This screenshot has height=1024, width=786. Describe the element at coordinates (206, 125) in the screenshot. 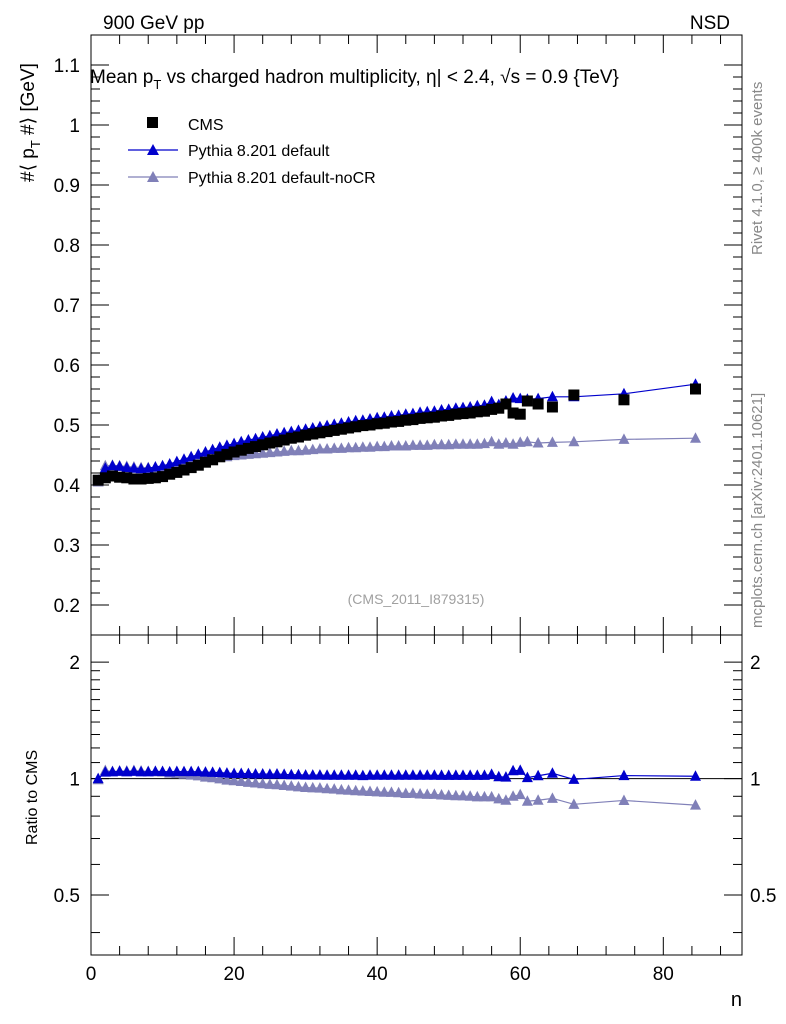

I see `legend-label-cms: CMS` at that location.